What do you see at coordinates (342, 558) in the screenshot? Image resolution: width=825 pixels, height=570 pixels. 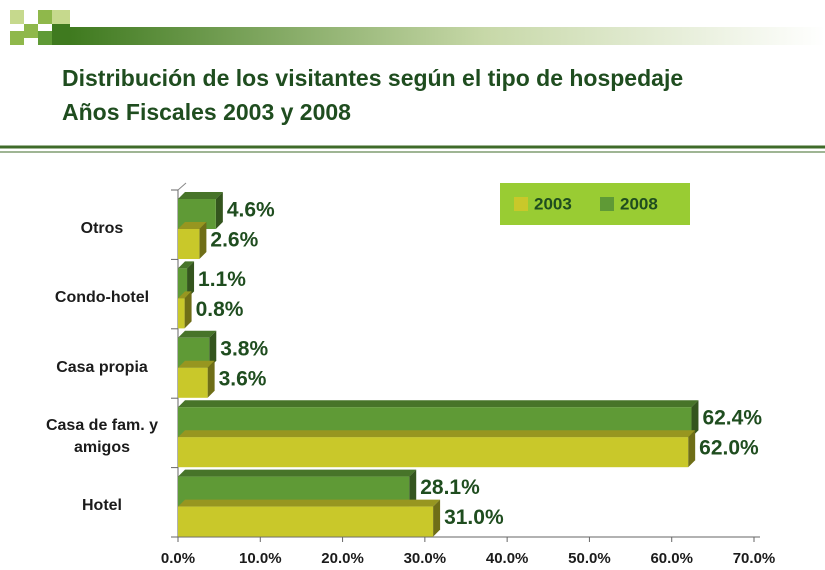 I see `x-tick-label: 20.0%` at bounding box center [342, 558].